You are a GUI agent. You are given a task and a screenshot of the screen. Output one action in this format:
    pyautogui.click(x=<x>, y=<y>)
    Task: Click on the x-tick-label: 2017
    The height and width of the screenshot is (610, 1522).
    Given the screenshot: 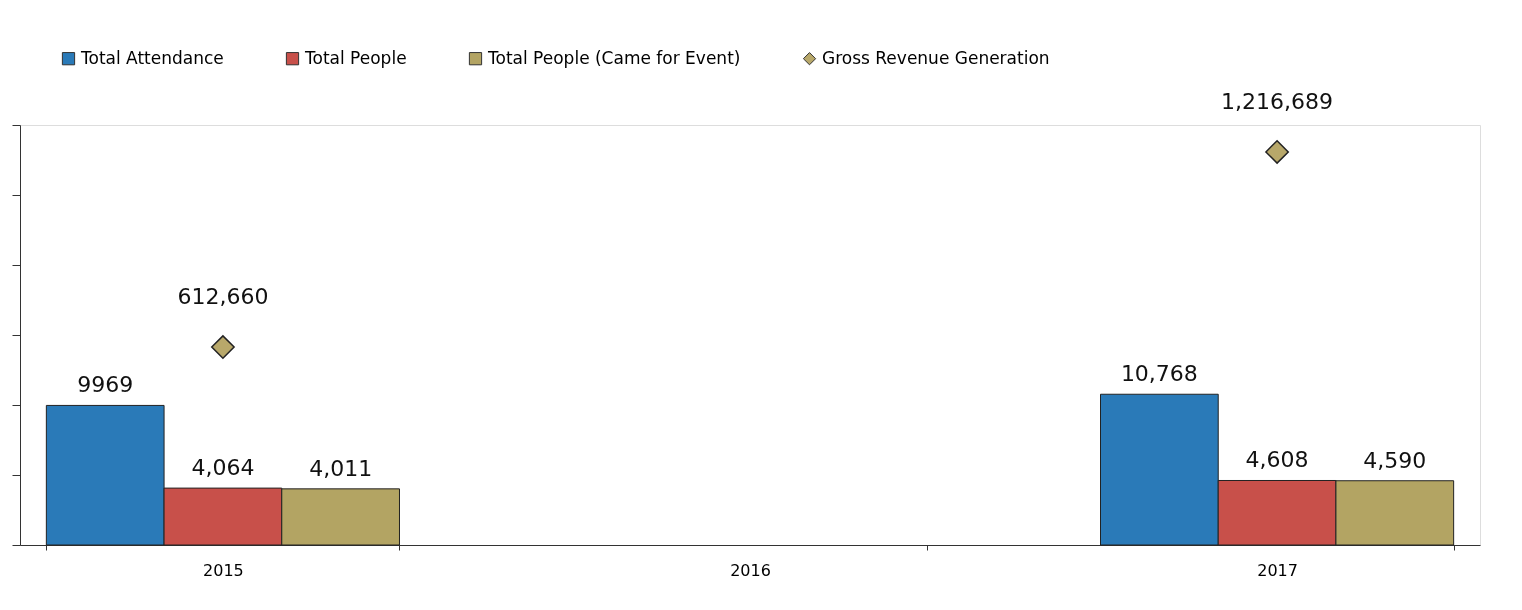 What is the action you would take?
    pyautogui.click(x=1277, y=570)
    